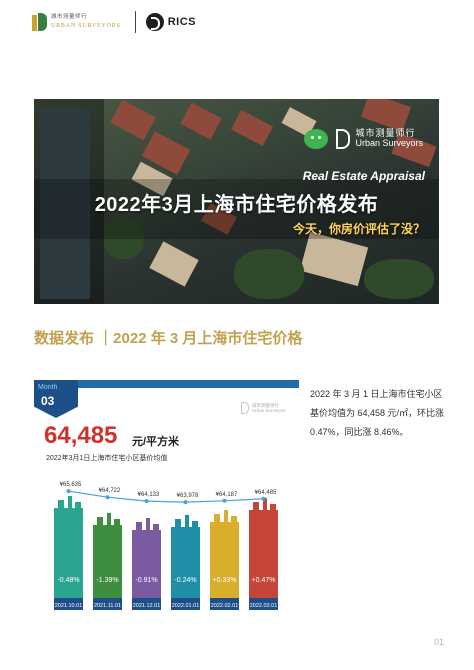 This screenshot has height=670, width=474. What do you see at coordinates (166, 496) in the screenshot?
I see `chart-trend-line` at bounding box center [166, 496].